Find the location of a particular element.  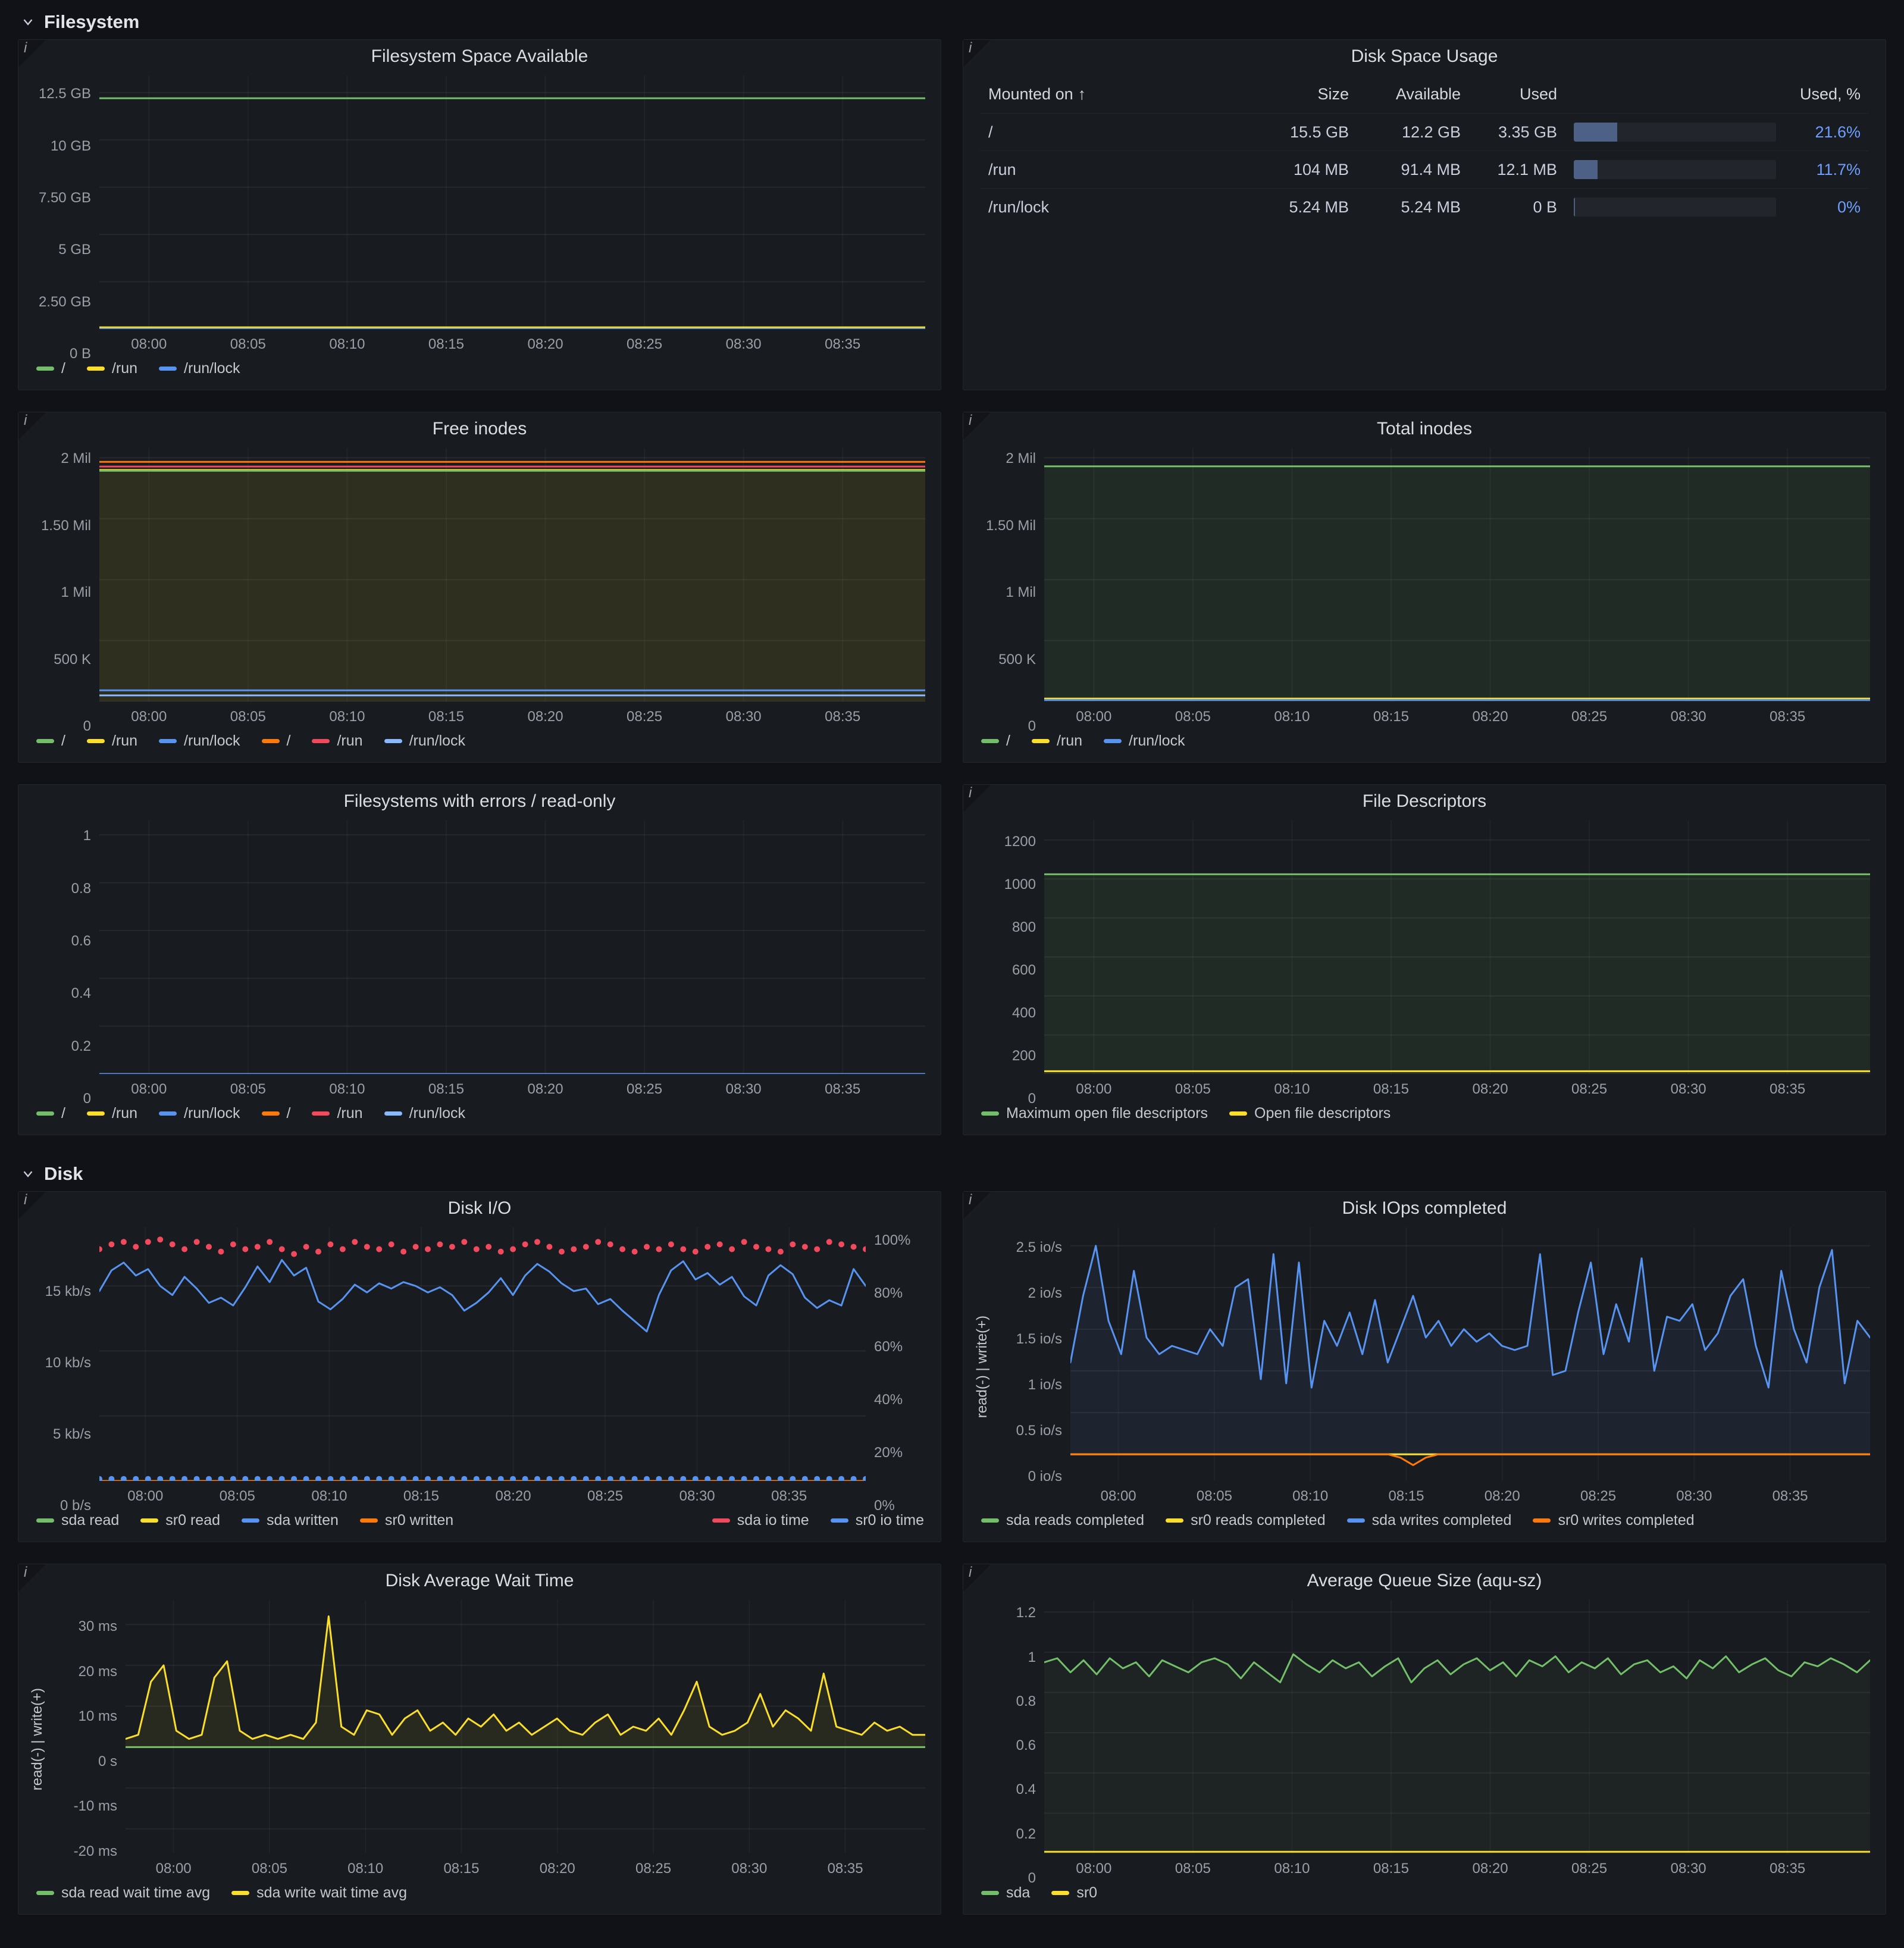

section-disk: Disk is located at coordinates (953, 1174).